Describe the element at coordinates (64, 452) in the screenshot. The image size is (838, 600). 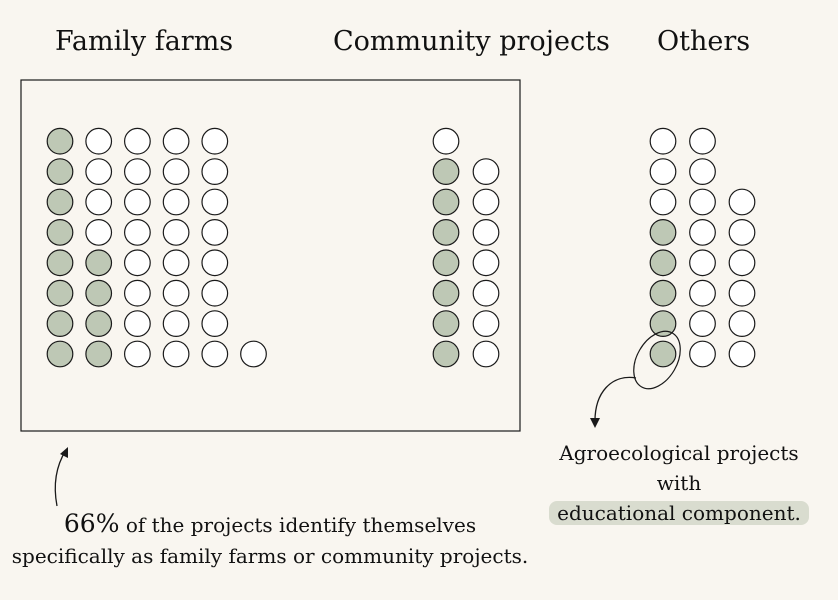
I see `caption-arrow-head-icon` at that location.